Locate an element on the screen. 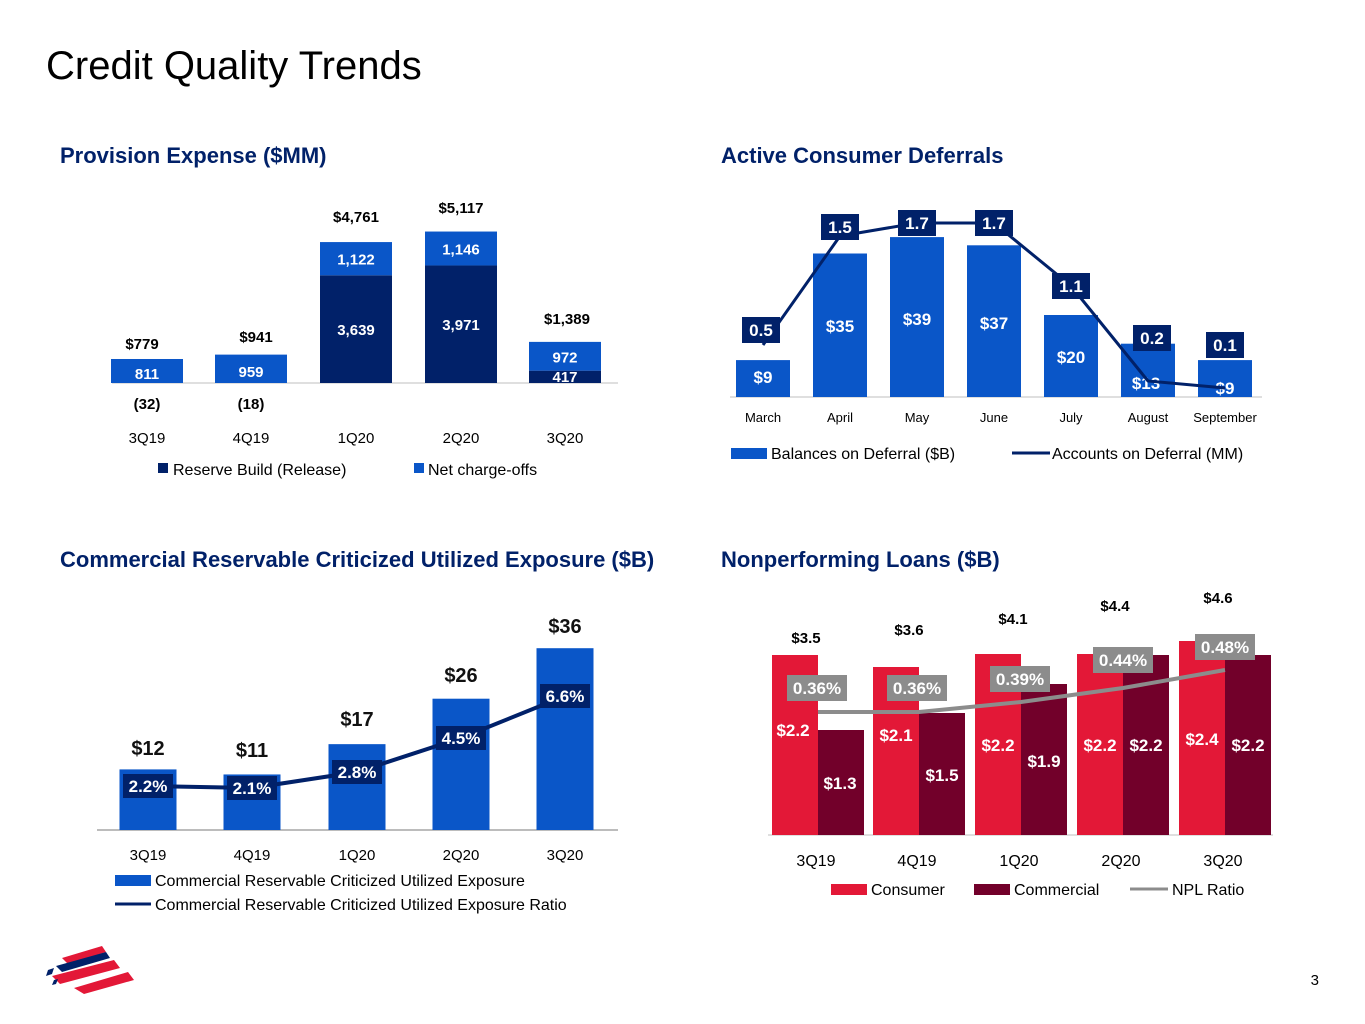 The height and width of the screenshot is (1024, 1365). bank-logo is located at coordinates (92, 972).